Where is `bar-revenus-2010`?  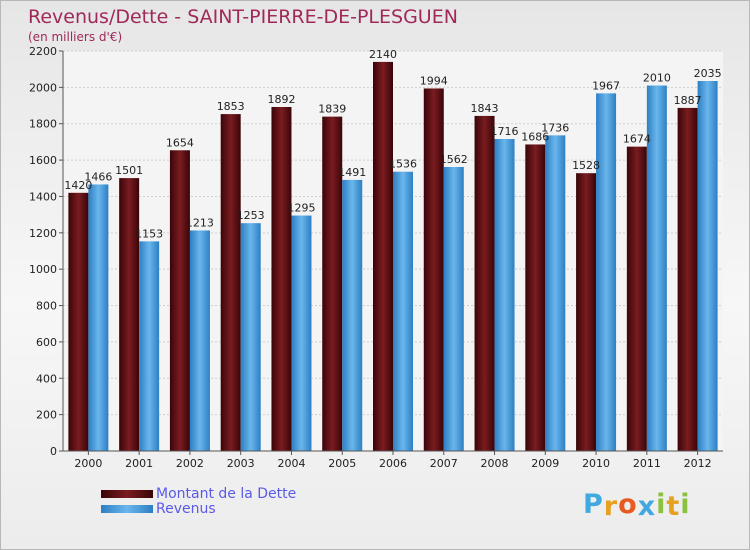 bar-revenus-2010 is located at coordinates (606, 272).